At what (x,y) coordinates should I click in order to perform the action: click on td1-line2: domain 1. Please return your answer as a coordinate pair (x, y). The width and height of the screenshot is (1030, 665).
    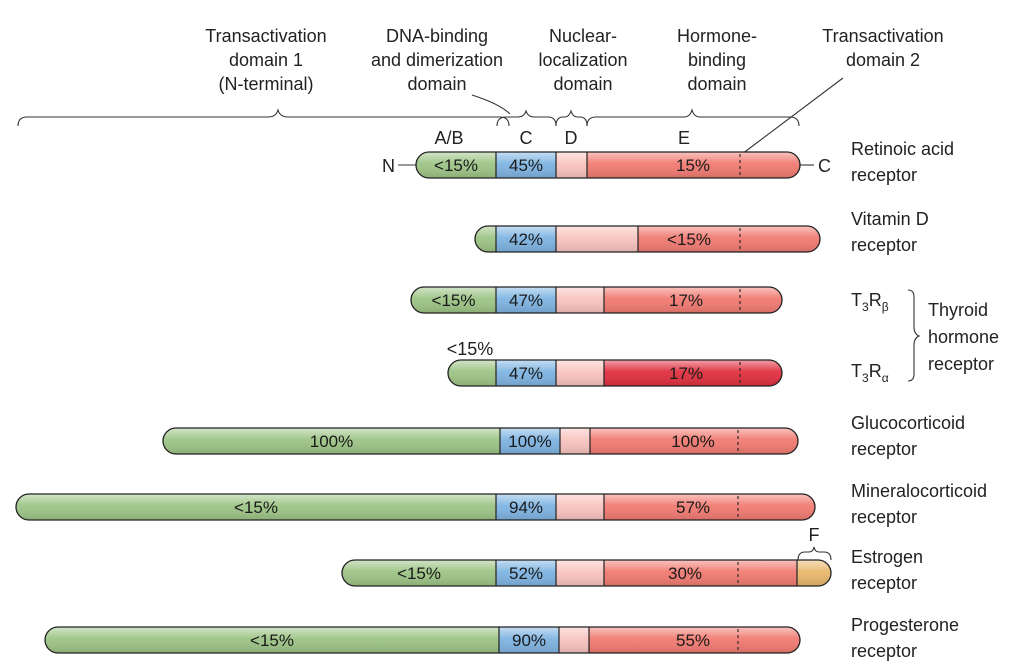
    Looking at the image, I should click on (266, 60).